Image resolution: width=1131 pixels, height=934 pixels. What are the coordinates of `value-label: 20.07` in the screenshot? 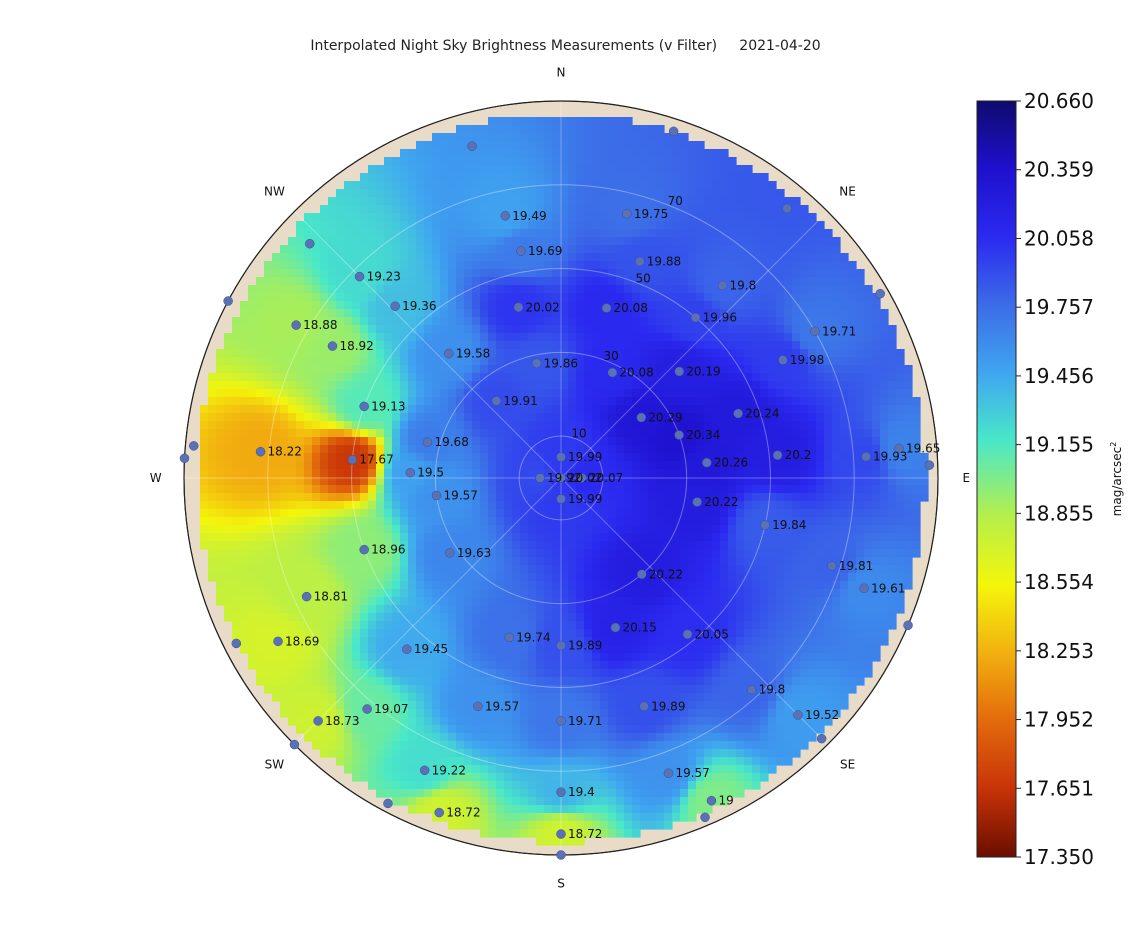 It's located at (606, 478).